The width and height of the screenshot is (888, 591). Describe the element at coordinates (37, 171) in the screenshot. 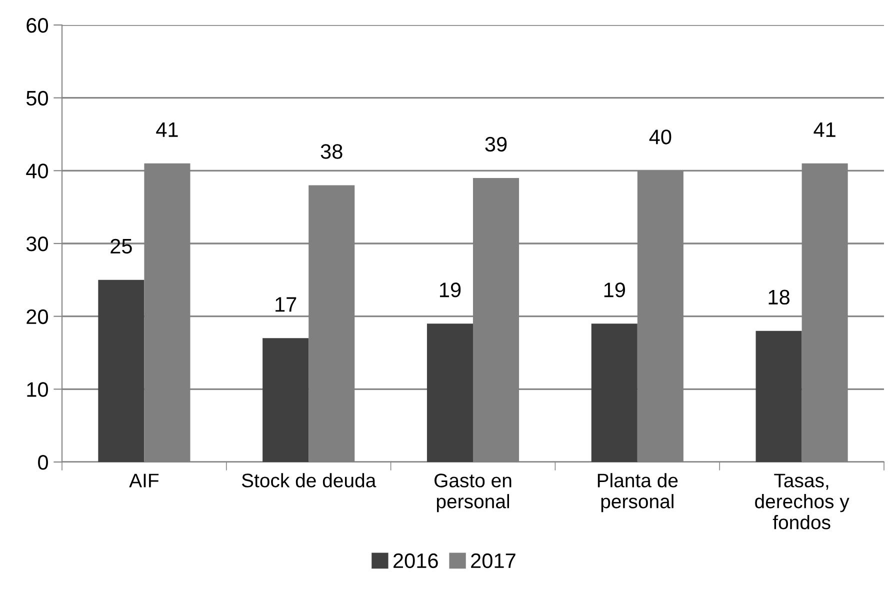

I see `y-tick-label: 40` at that location.